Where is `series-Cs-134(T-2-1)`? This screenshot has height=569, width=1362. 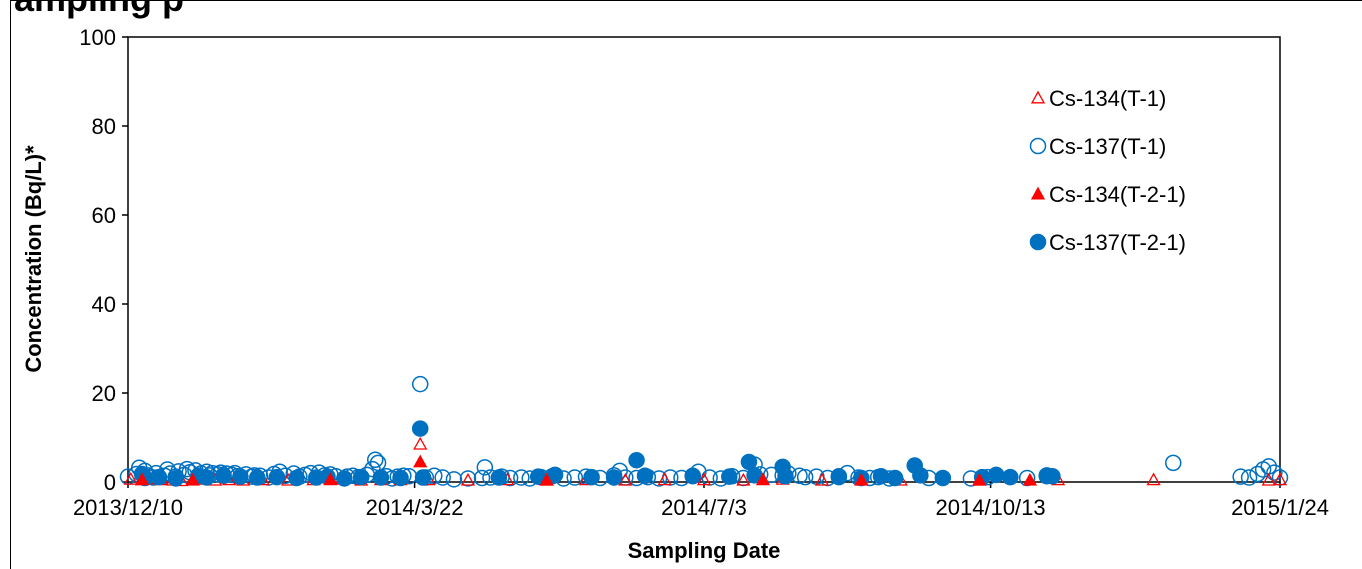 series-Cs-134(T-2-1) is located at coordinates (586, 470).